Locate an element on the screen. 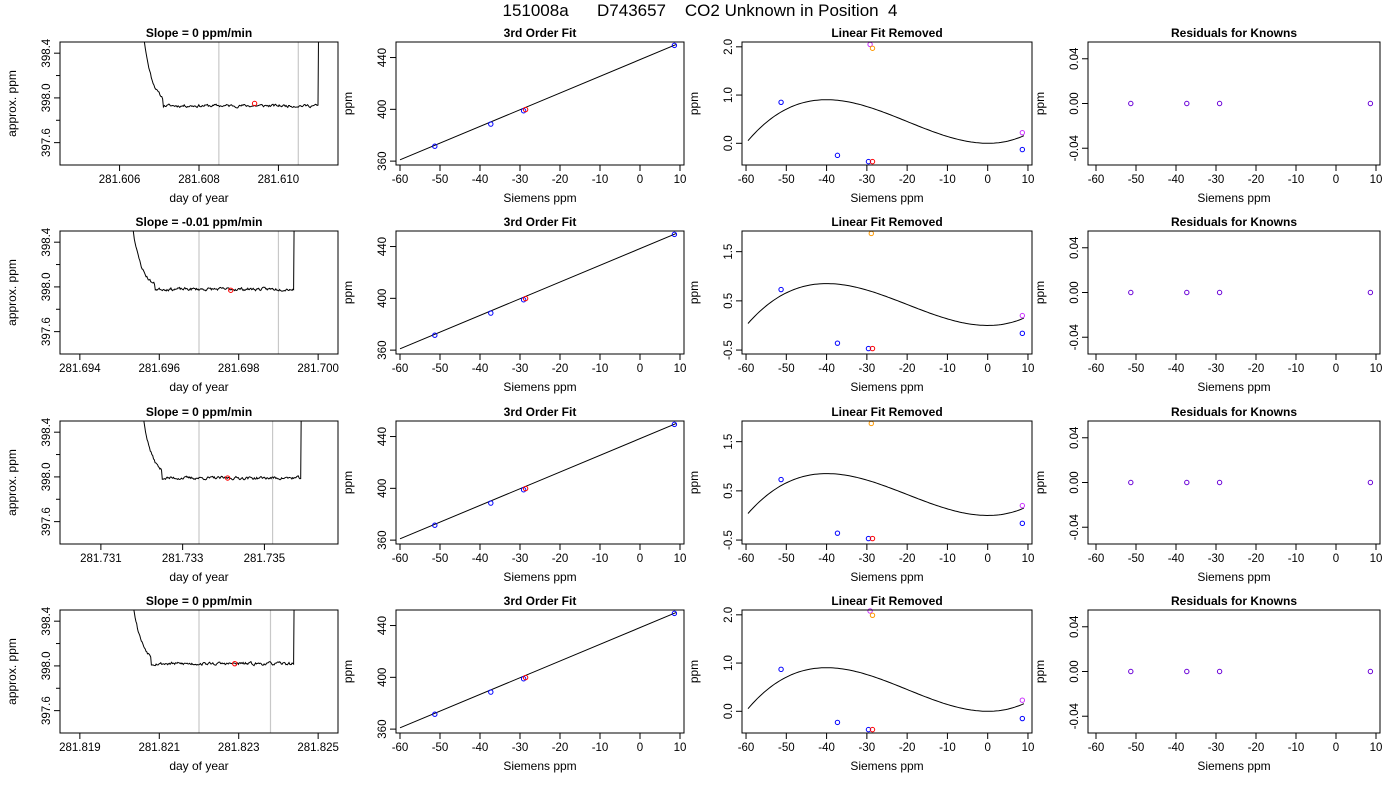 The image size is (1400, 800). plot-frame is located at coordinates (887, 103).